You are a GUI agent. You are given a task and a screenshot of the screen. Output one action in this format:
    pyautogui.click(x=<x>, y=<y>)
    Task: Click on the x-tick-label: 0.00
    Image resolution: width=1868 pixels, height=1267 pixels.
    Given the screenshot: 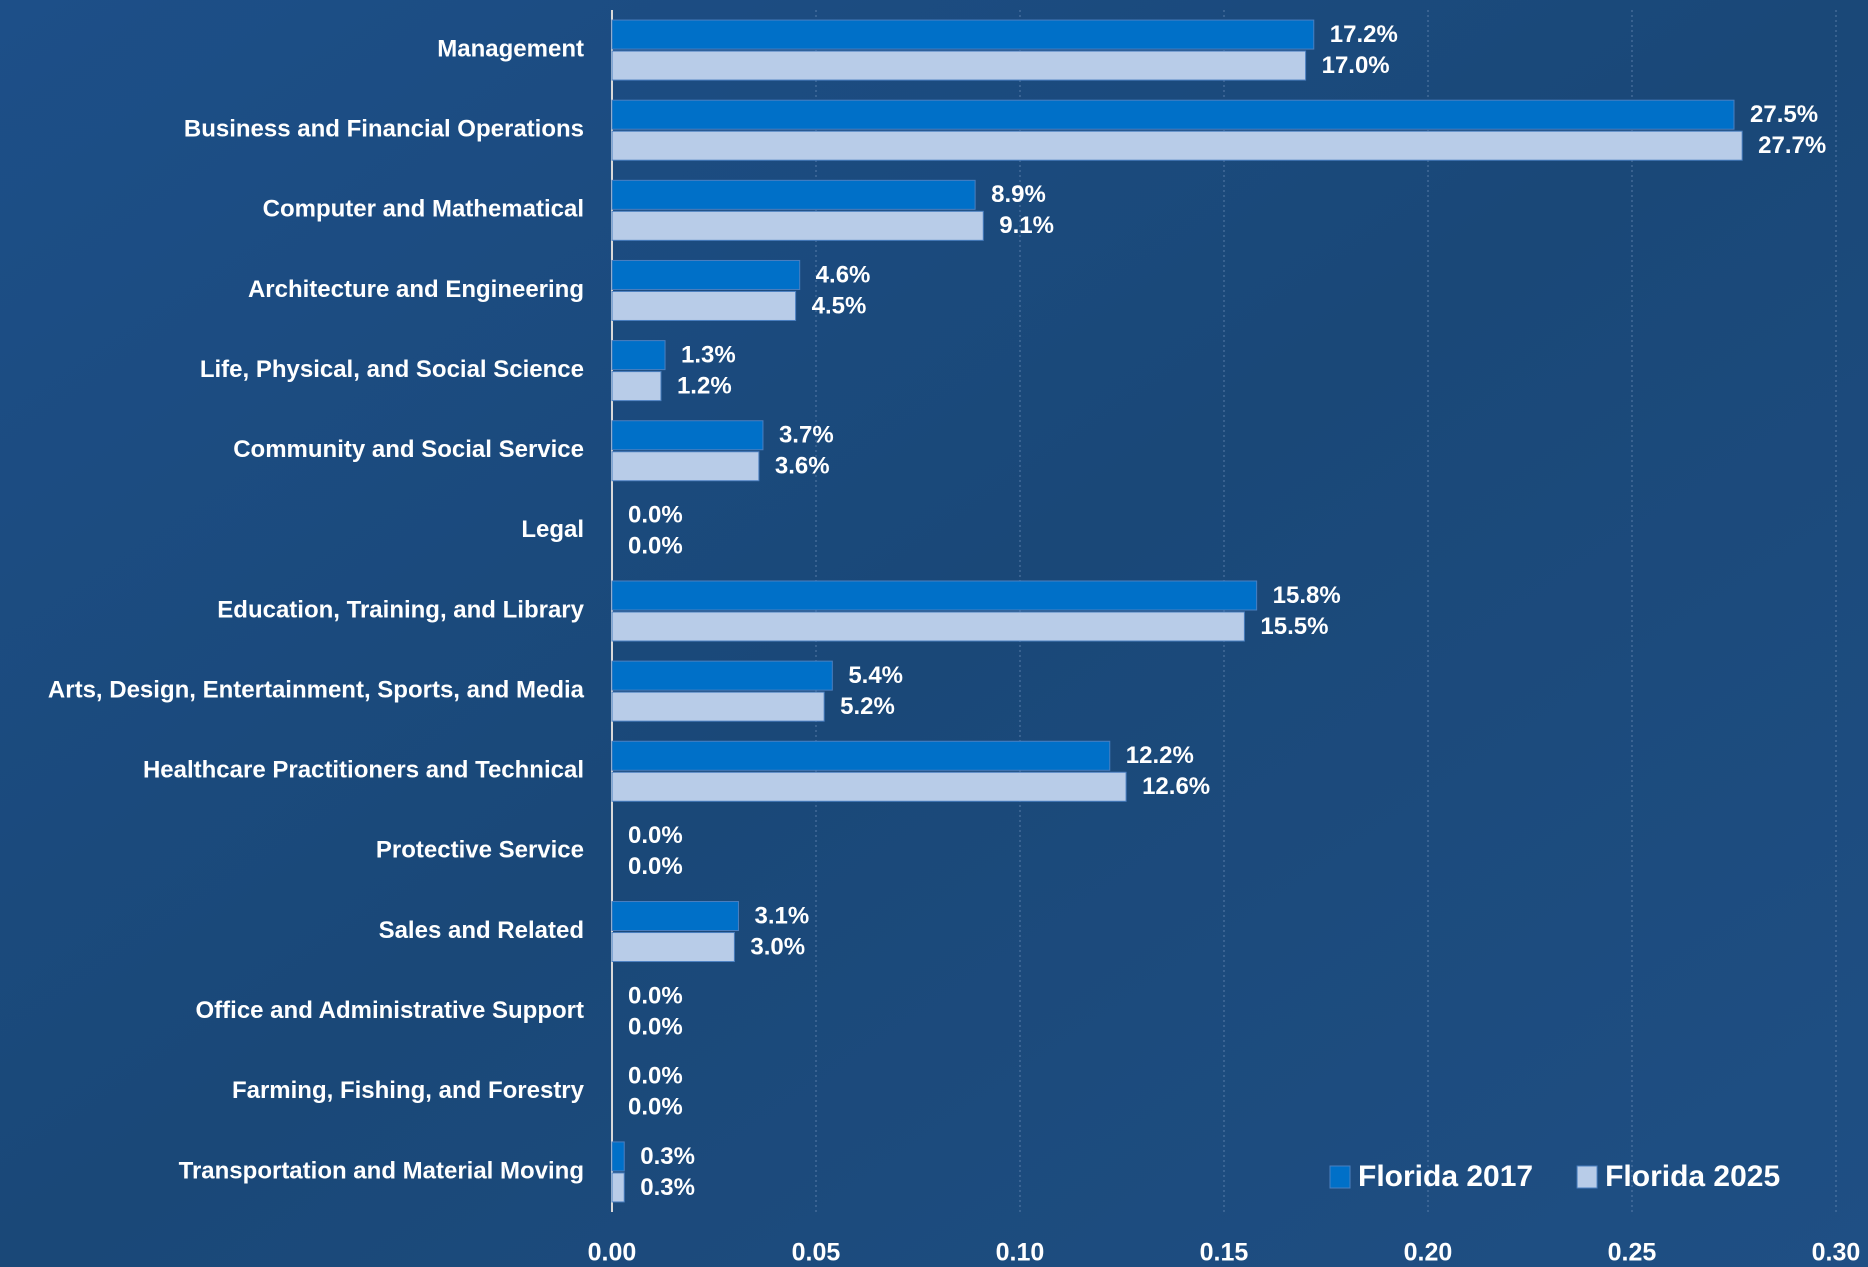 What is the action you would take?
    pyautogui.click(x=612, y=1253)
    